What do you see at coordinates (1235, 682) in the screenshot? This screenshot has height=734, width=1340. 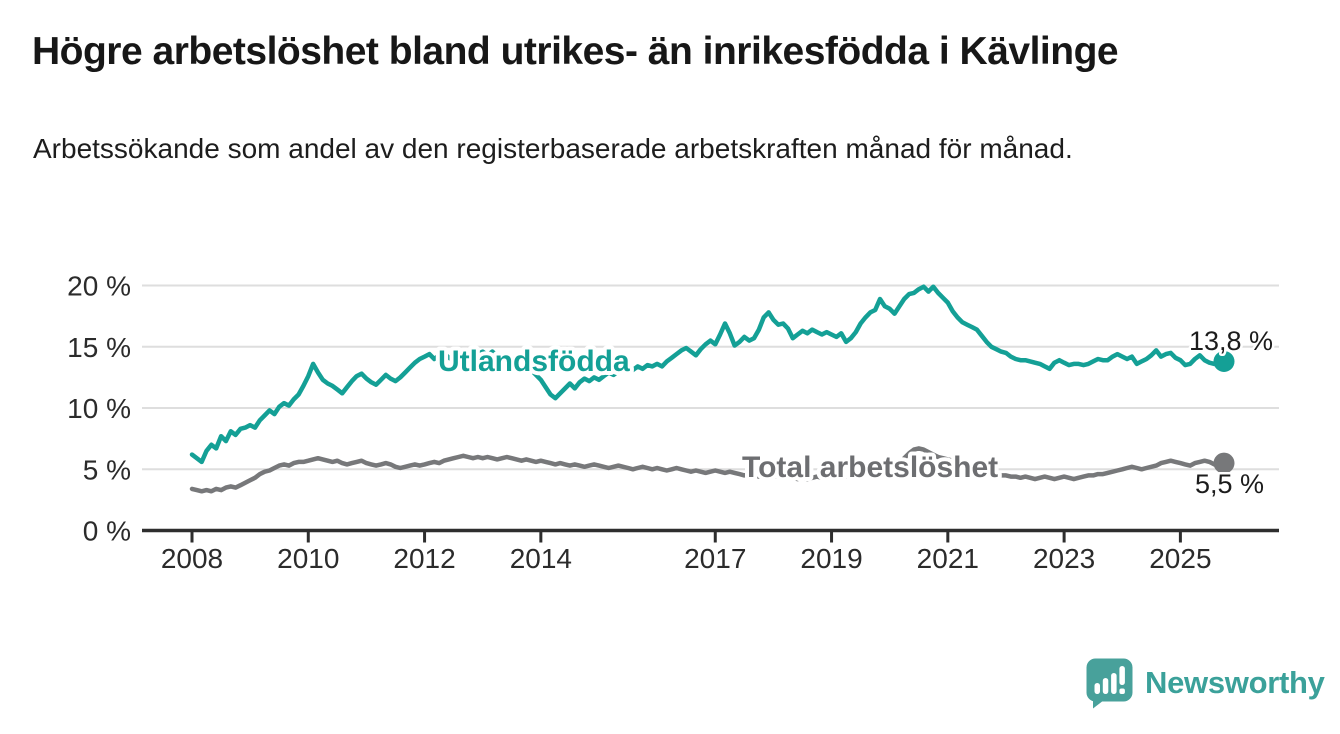 I see `newsworthy-logo-text: Newsworthy` at bounding box center [1235, 682].